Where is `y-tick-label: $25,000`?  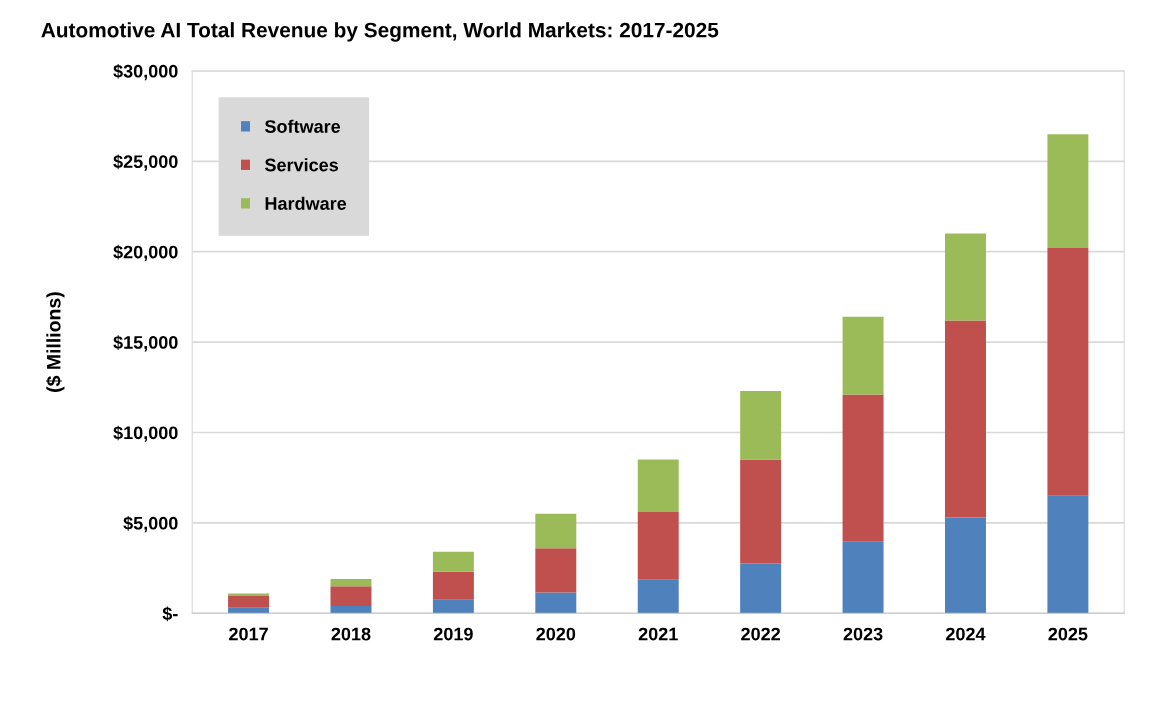 y-tick-label: $25,000 is located at coordinates (145, 162).